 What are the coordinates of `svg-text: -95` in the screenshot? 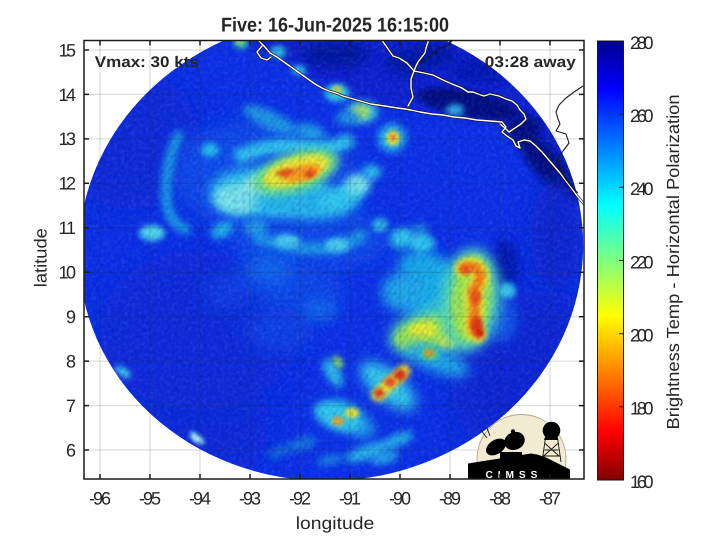 It's located at (150, 499).